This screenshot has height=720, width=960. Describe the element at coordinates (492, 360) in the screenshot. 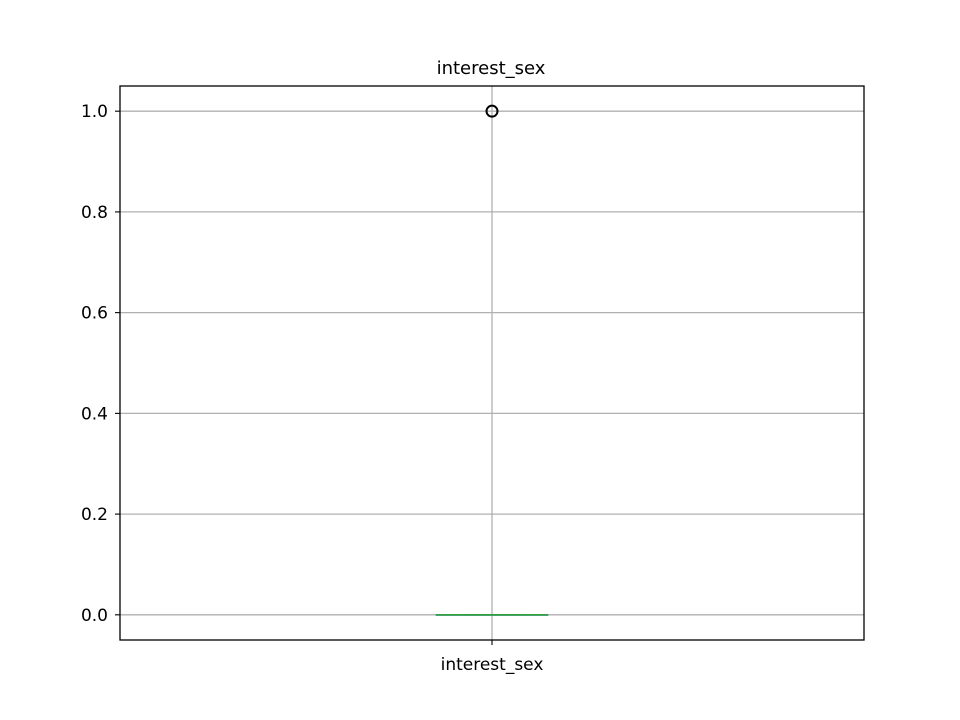

I see `box-plot-marks` at that location.